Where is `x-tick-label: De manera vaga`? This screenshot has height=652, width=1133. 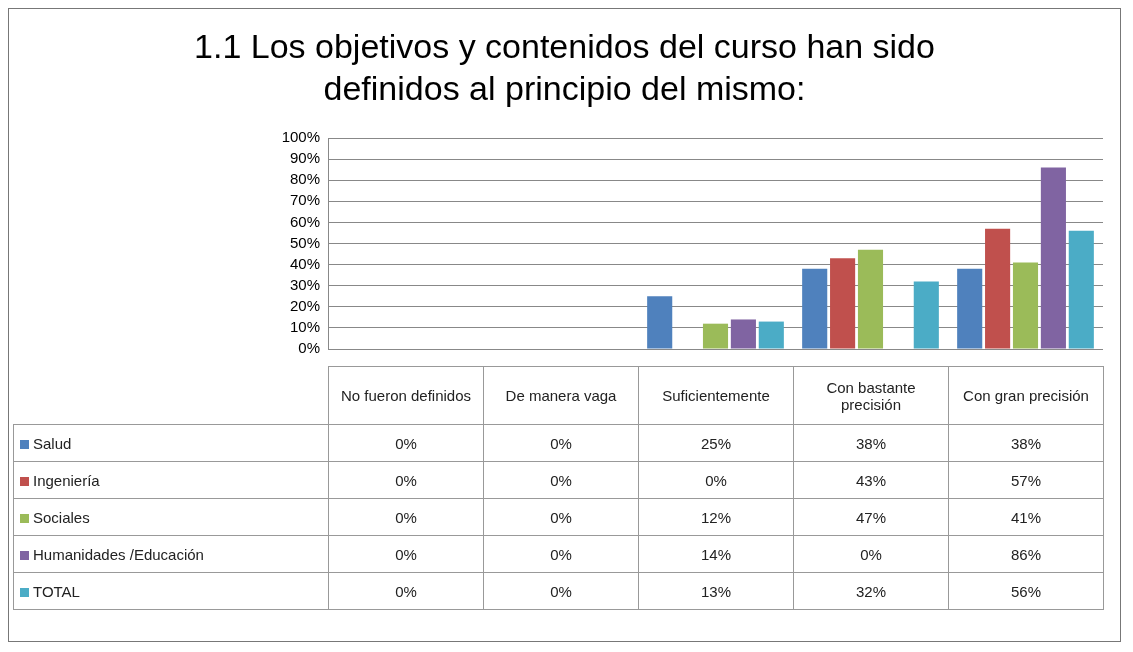 x-tick-label: De manera vaga is located at coordinates (561, 395).